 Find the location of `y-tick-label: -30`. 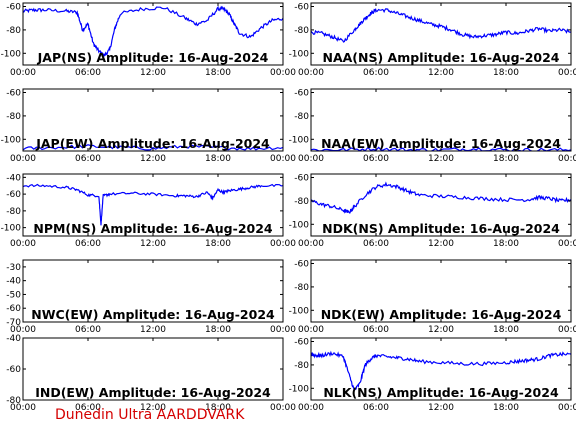

y-tick-label: -30 is located at coordinates (13, 268).